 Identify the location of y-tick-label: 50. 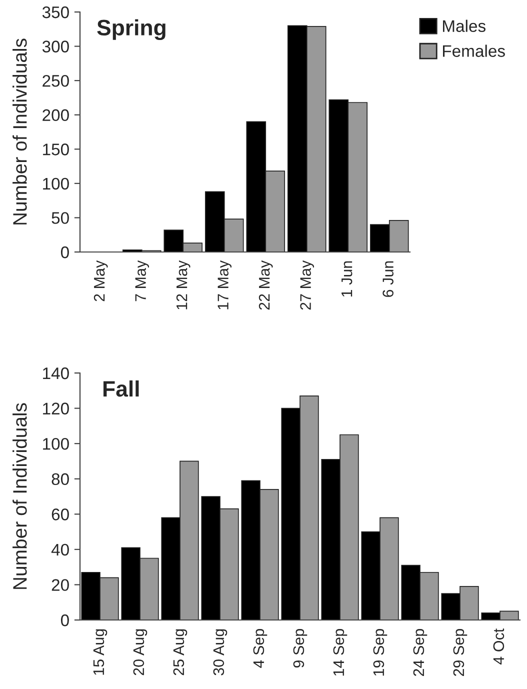
(60, 218).